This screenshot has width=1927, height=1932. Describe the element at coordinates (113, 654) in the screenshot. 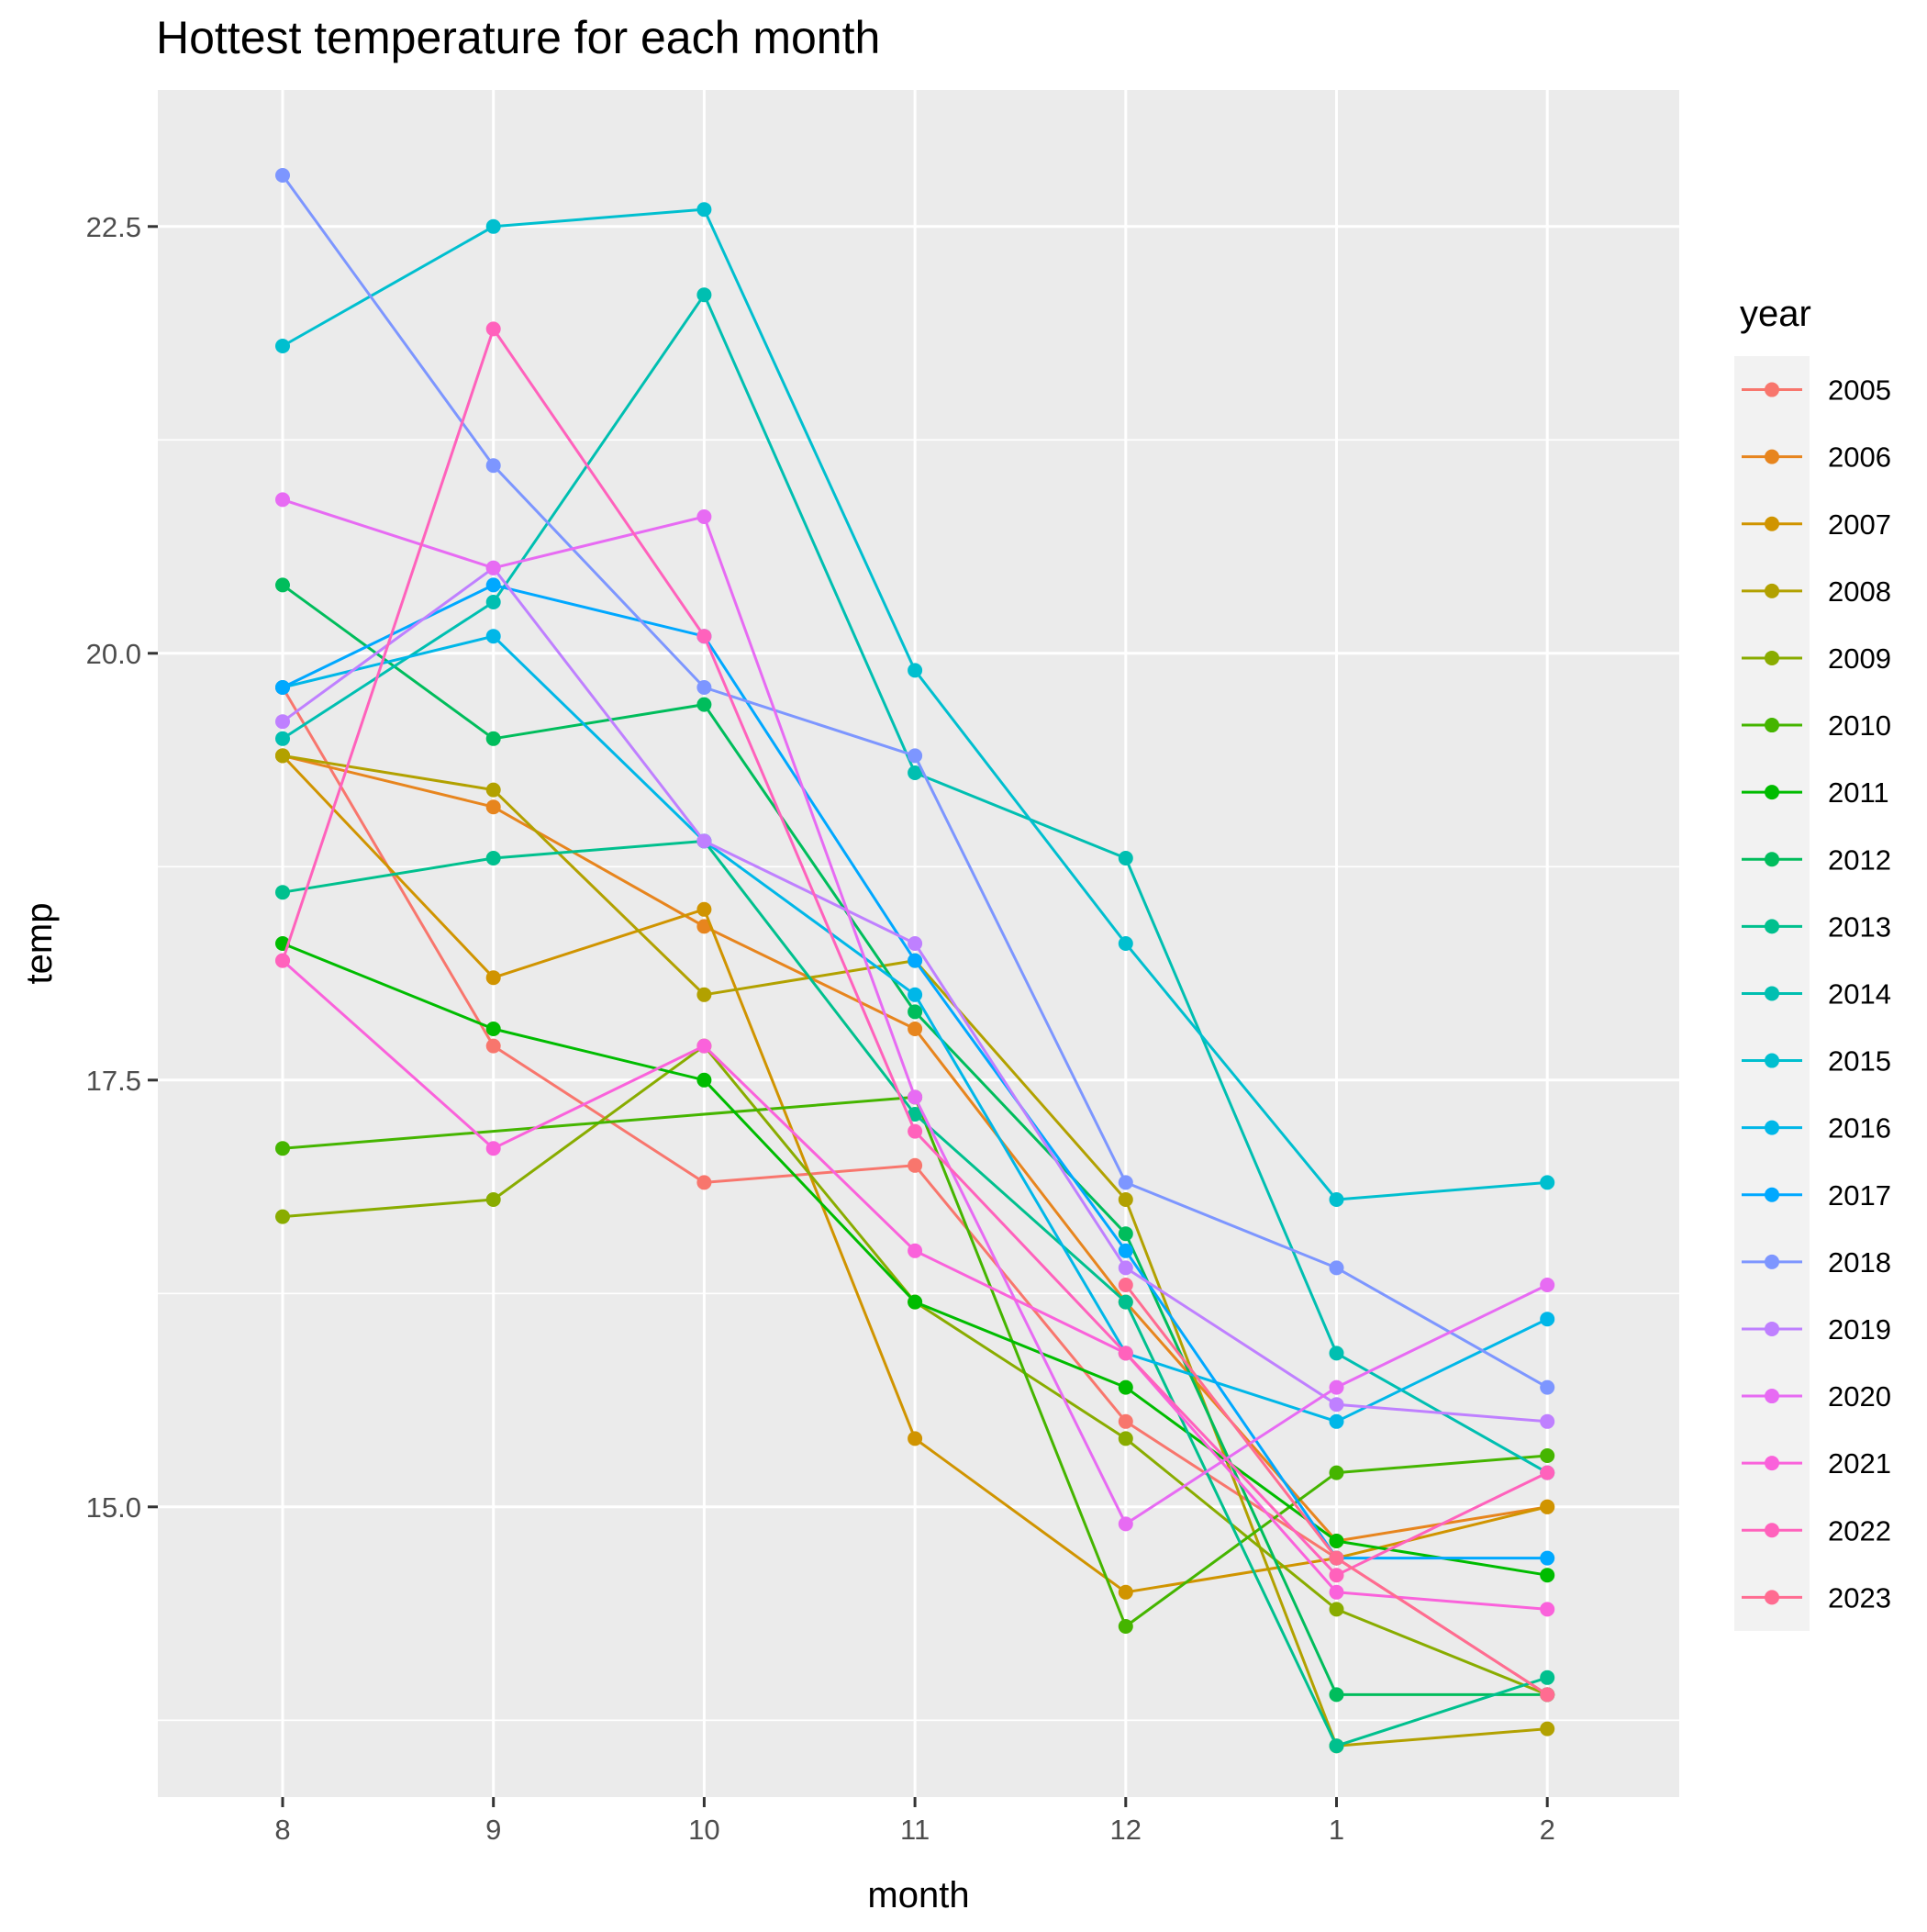

I see `y-tick-label: 20.0` at that location.